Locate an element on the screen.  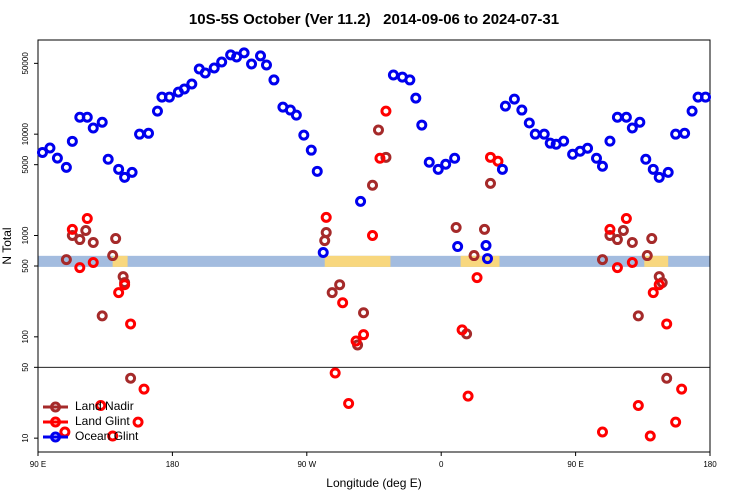
x-tick-label: 0 is located at coordinates (441, 464).